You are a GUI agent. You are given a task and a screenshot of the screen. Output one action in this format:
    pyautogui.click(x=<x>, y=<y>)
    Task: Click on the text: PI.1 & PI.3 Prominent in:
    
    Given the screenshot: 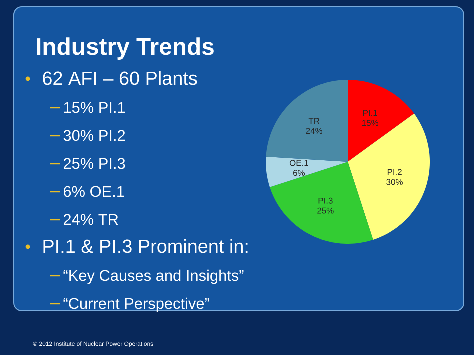 What is the action you would take?
    pyautogui.click(x=146, y=246)
    